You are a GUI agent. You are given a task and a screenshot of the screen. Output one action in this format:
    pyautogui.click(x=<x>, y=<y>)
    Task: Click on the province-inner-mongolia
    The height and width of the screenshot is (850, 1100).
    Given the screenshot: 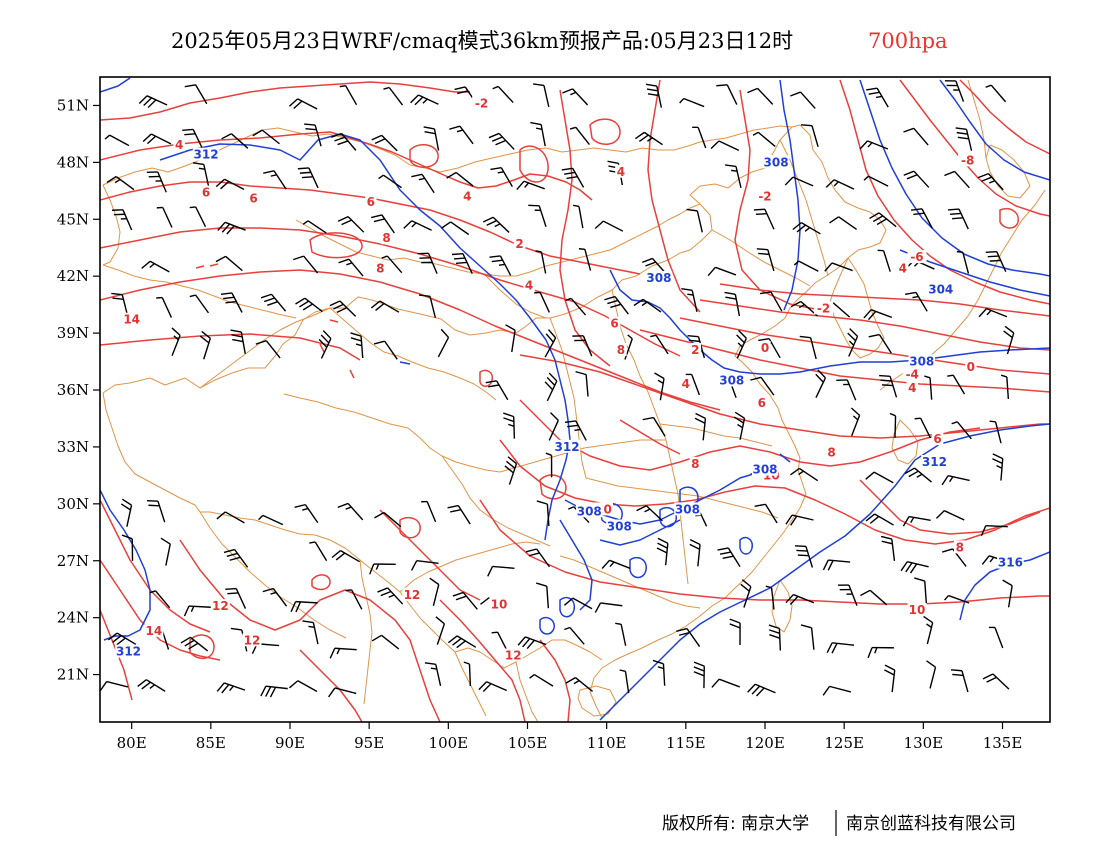 What is the action you would take?
    pyautogui.click(x=515, y=296)
    